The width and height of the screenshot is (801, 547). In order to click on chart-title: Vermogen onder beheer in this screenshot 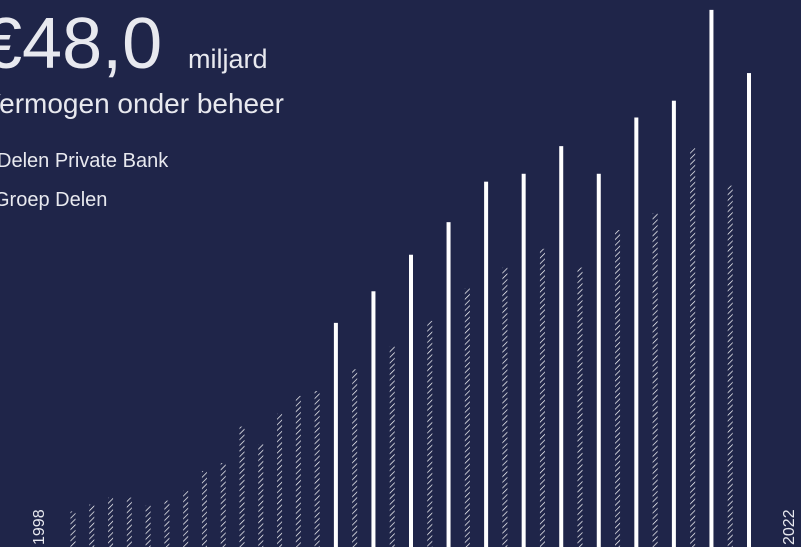, I will do `click(142, 103)`.